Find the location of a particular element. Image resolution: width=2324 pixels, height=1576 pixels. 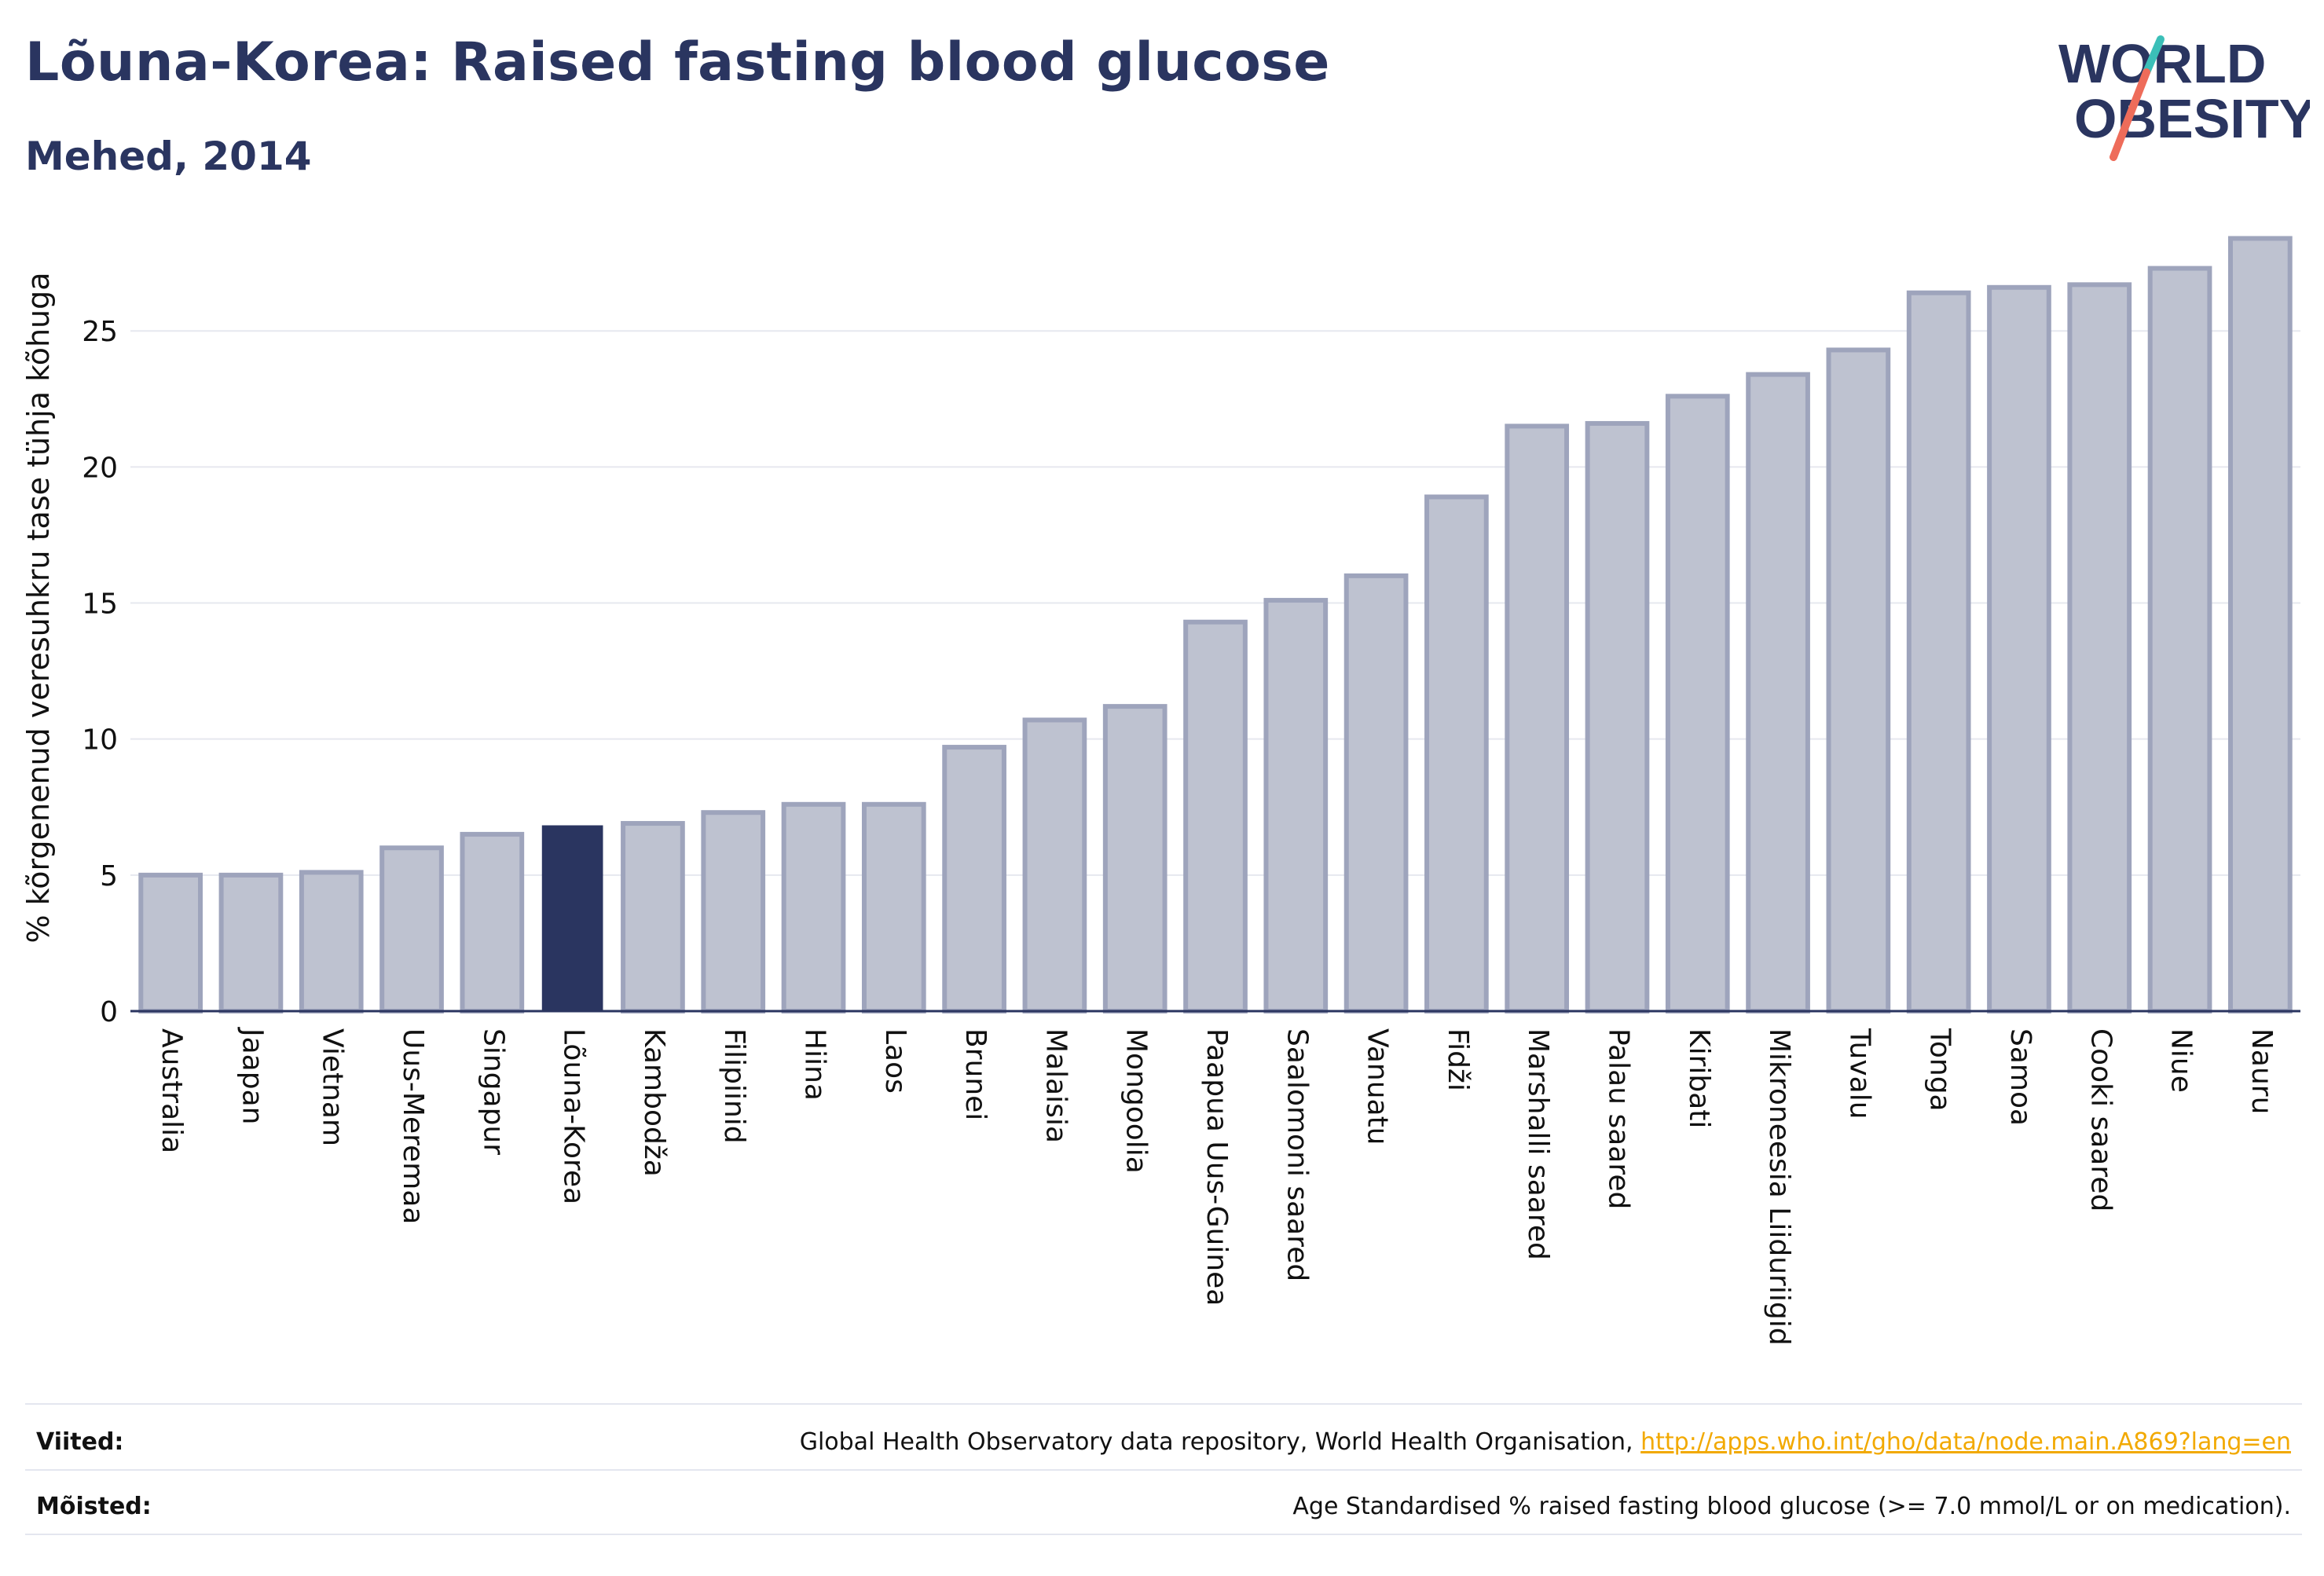

x-tick-label: Vietnam is located at coordinates (333, 1087).